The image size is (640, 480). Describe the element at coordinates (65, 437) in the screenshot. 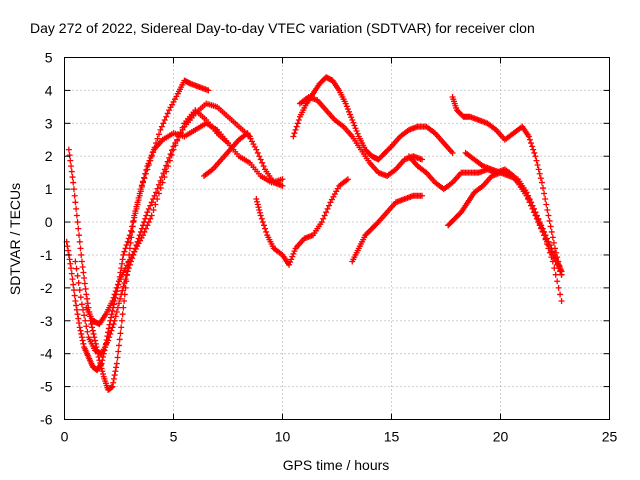

I see `x-tick-label: 0` at that location.